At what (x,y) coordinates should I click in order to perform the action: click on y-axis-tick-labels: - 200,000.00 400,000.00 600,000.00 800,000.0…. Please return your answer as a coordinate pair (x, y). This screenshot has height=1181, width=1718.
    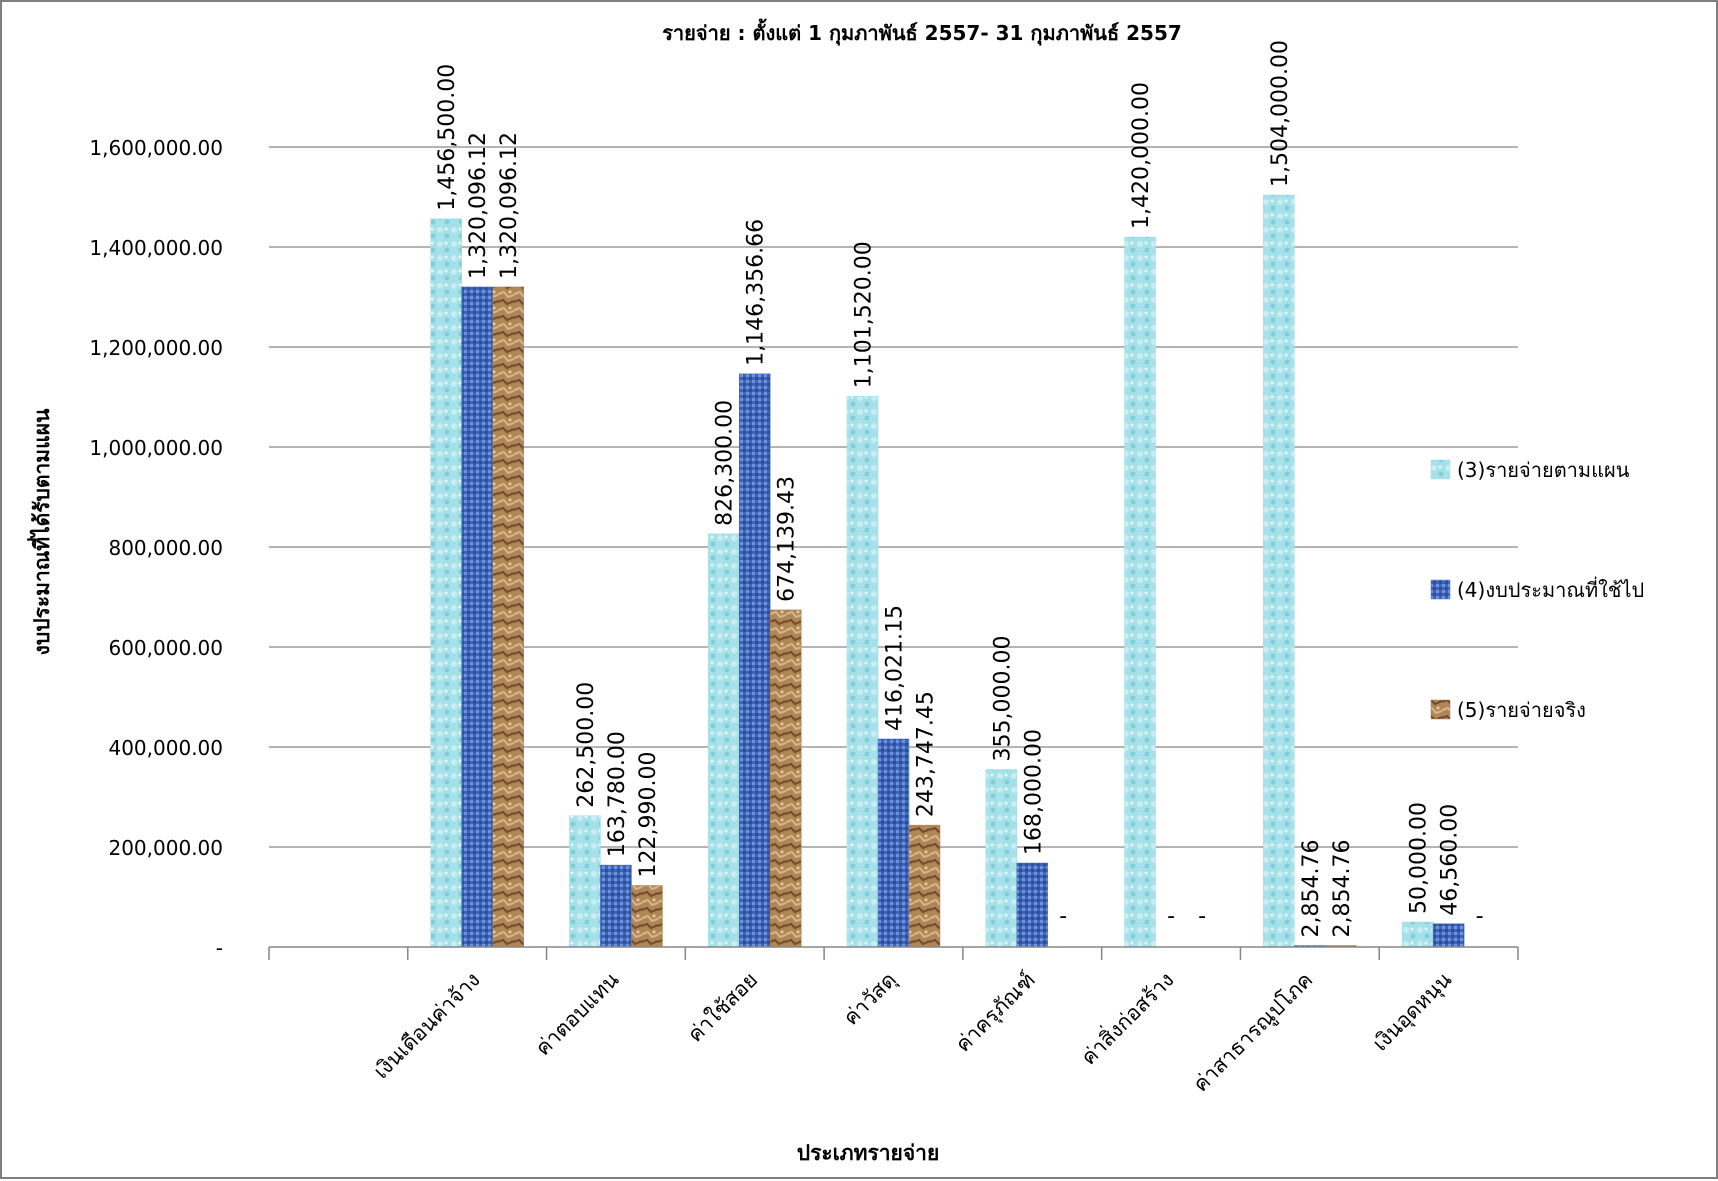
    Looking at the image, I should click on (156, 548).